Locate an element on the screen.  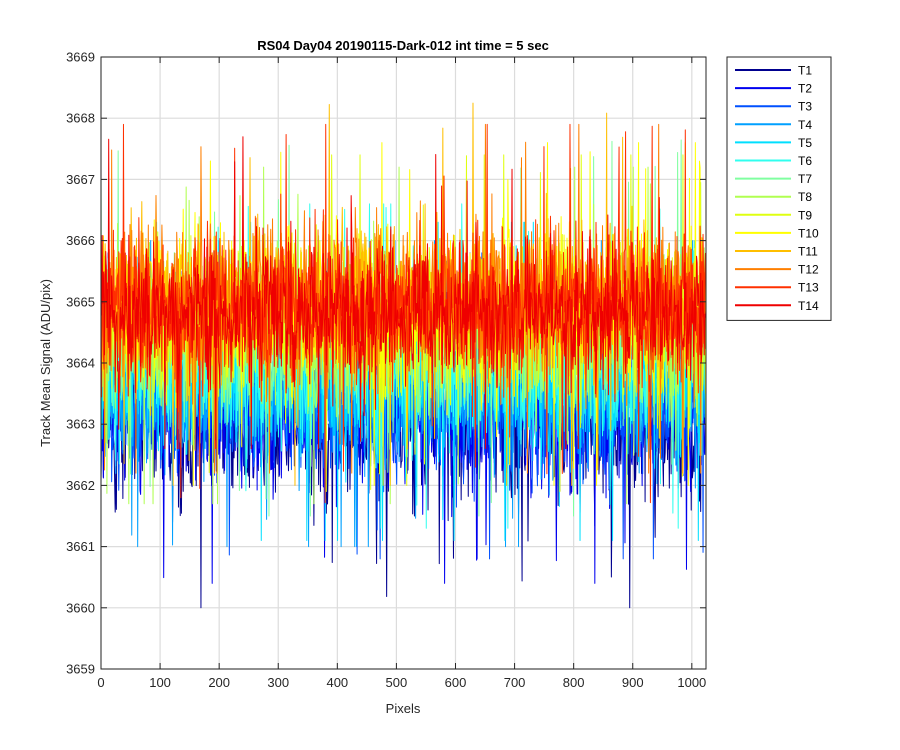
legend-label: T2 is located at coordinates (805, 89).